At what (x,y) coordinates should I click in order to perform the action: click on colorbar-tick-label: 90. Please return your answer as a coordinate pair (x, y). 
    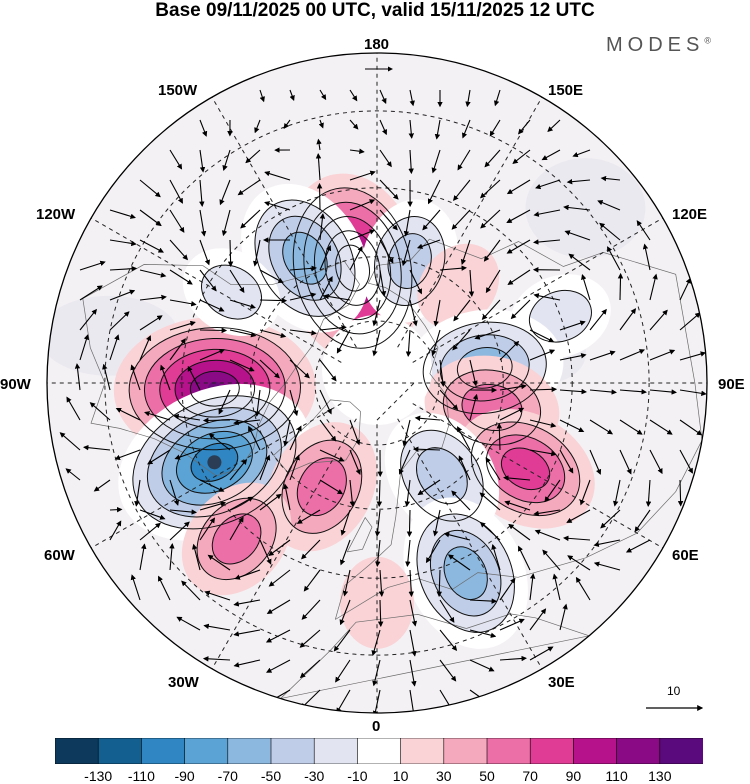
    Looking at the image, I should click on (574, 776).